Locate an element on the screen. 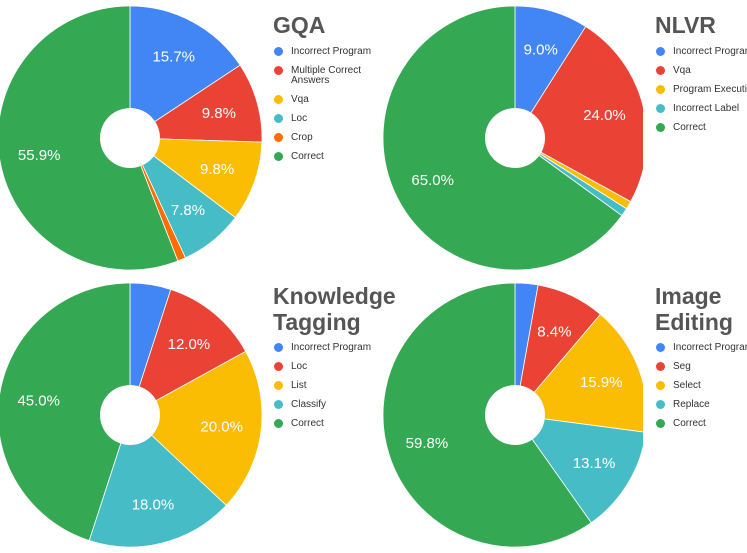 The height and width of the screenshot is (553, 747). legend-item-replace: Replace is located at coordinates (701, 405).